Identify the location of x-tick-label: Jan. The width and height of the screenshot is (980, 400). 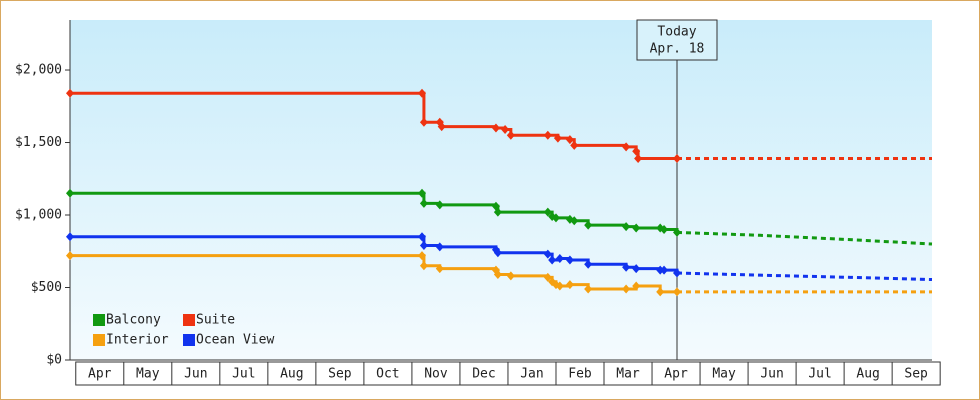
(531, 374).